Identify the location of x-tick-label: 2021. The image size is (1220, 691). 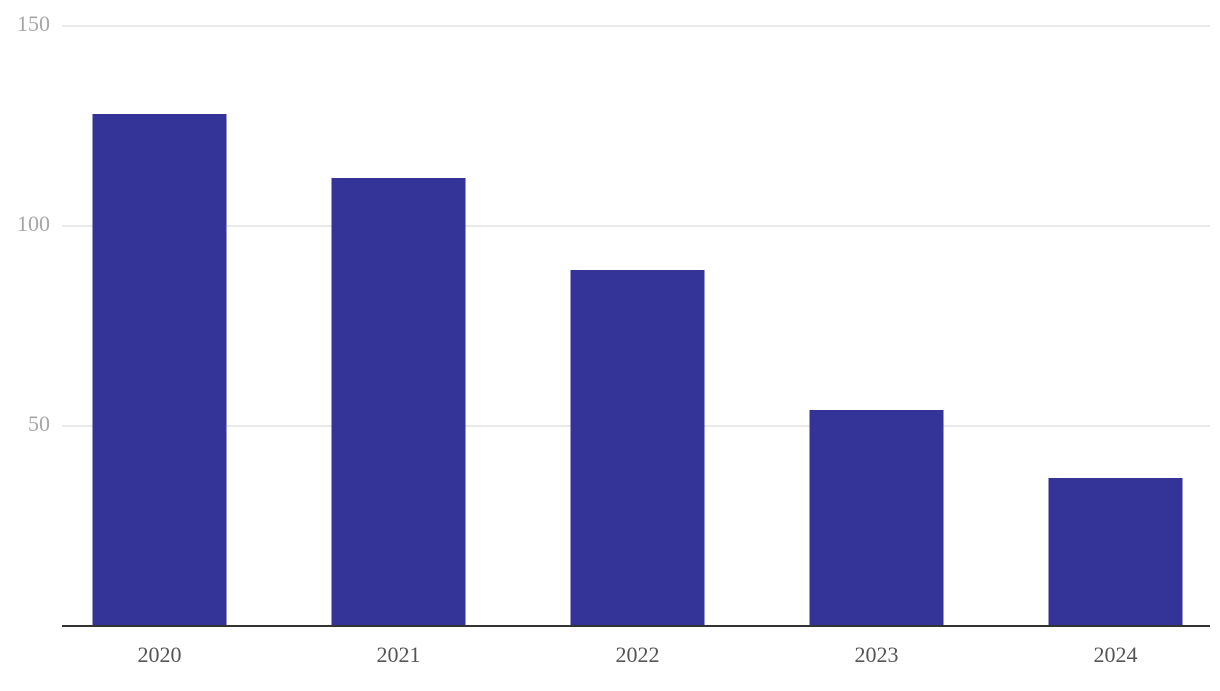
(399, 654).